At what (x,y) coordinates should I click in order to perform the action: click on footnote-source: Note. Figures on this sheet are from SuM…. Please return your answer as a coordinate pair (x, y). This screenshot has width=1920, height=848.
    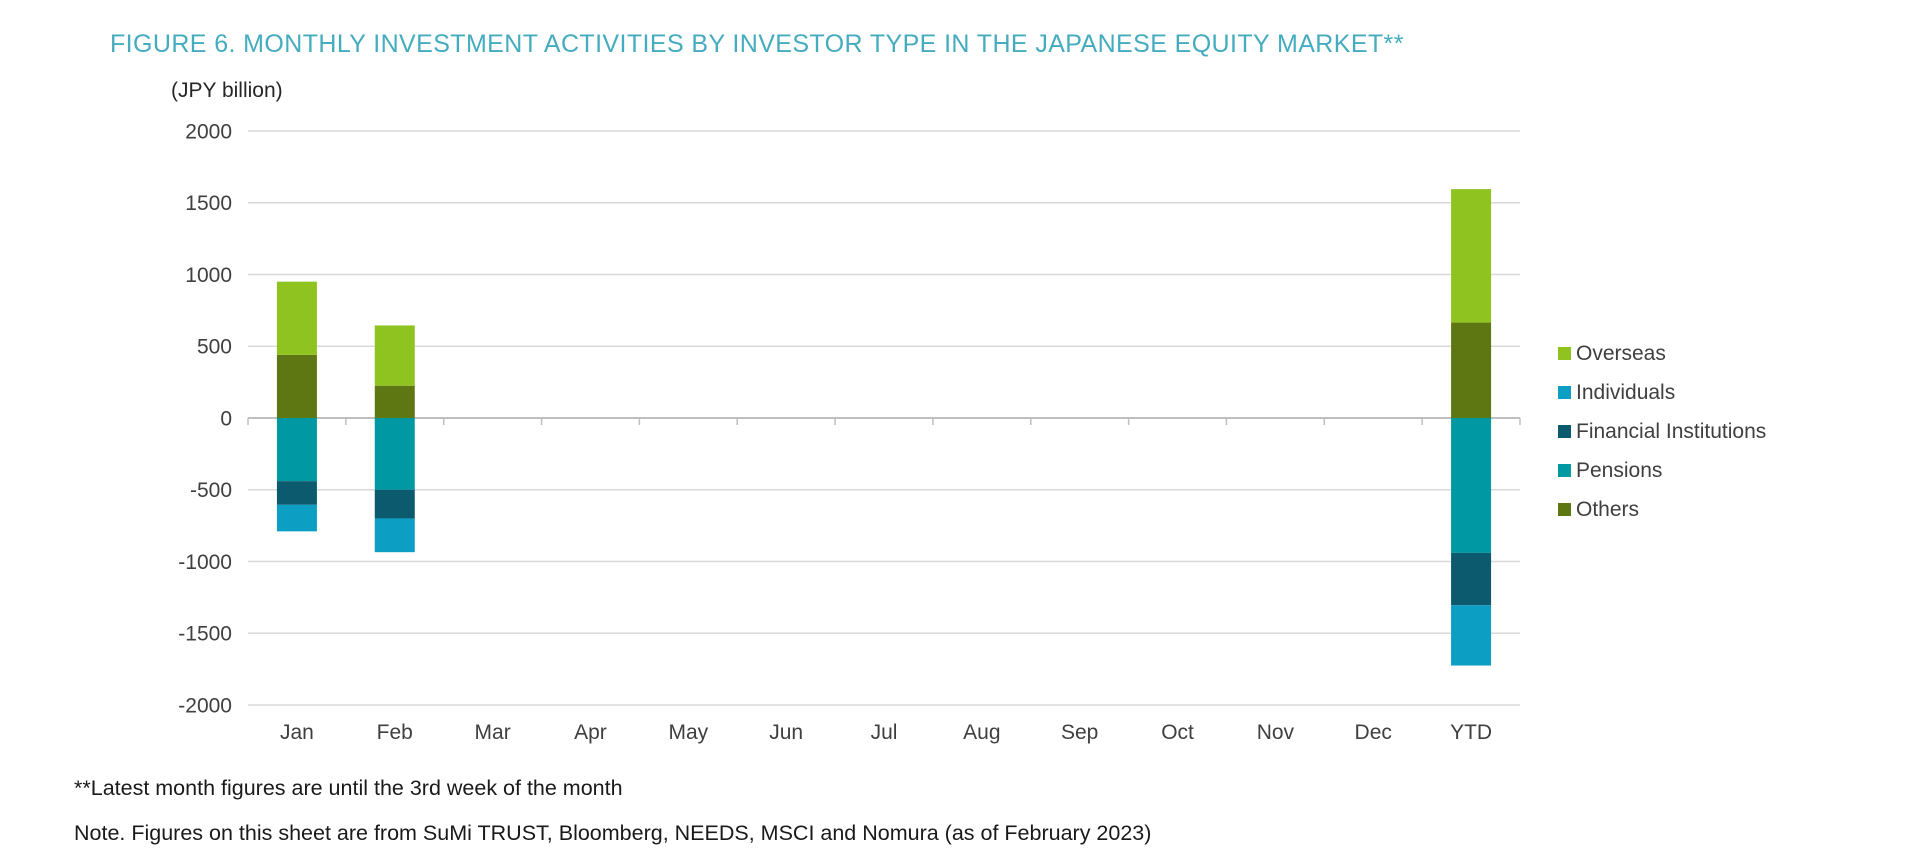
    Looking at the image, I should click on (613, 833).